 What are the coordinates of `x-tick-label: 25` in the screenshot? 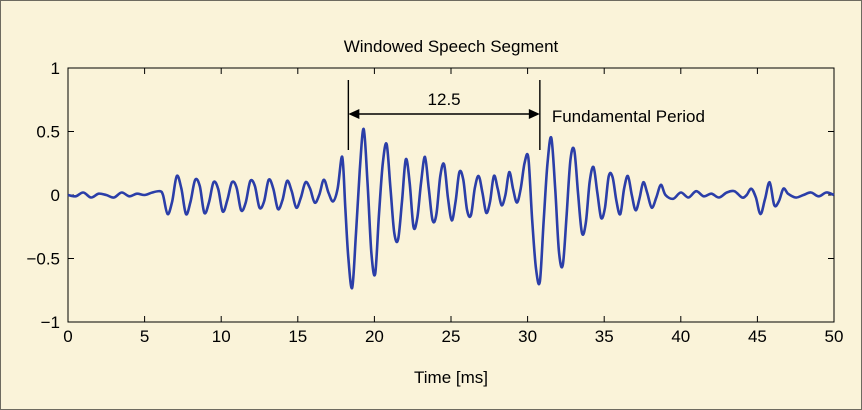 It's located at (451, 336).